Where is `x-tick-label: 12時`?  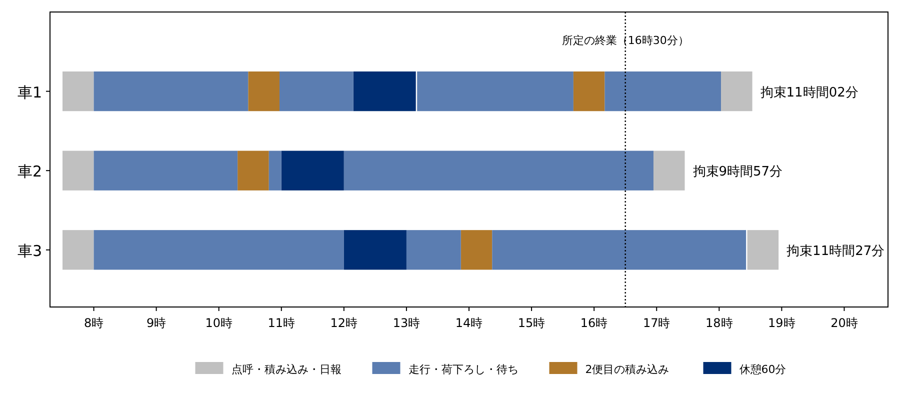
x-tick-label: 12時 is located at coordinates (344, 323).